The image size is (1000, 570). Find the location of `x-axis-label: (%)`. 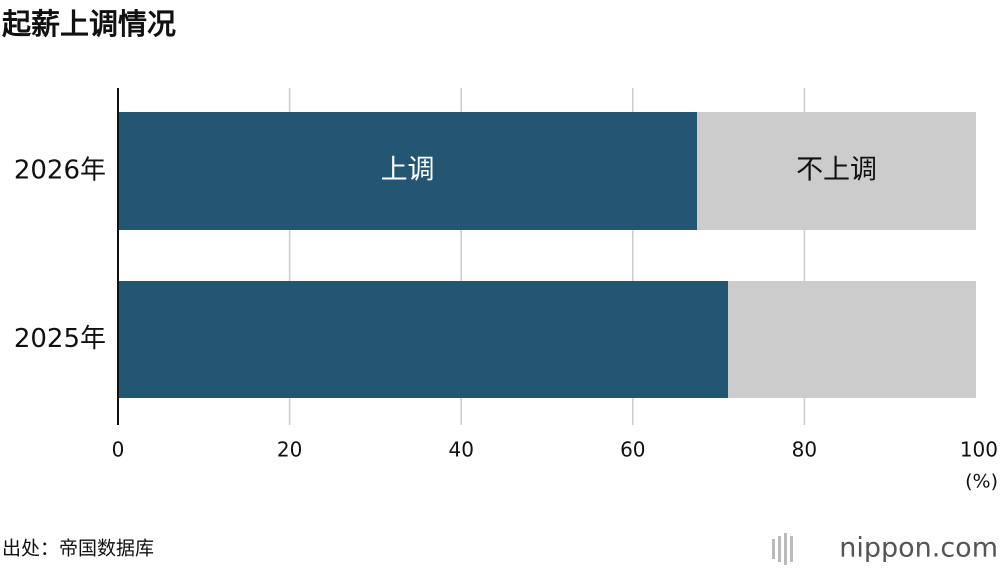

x-axis-label: (%) is located at coordinates (981, 482).